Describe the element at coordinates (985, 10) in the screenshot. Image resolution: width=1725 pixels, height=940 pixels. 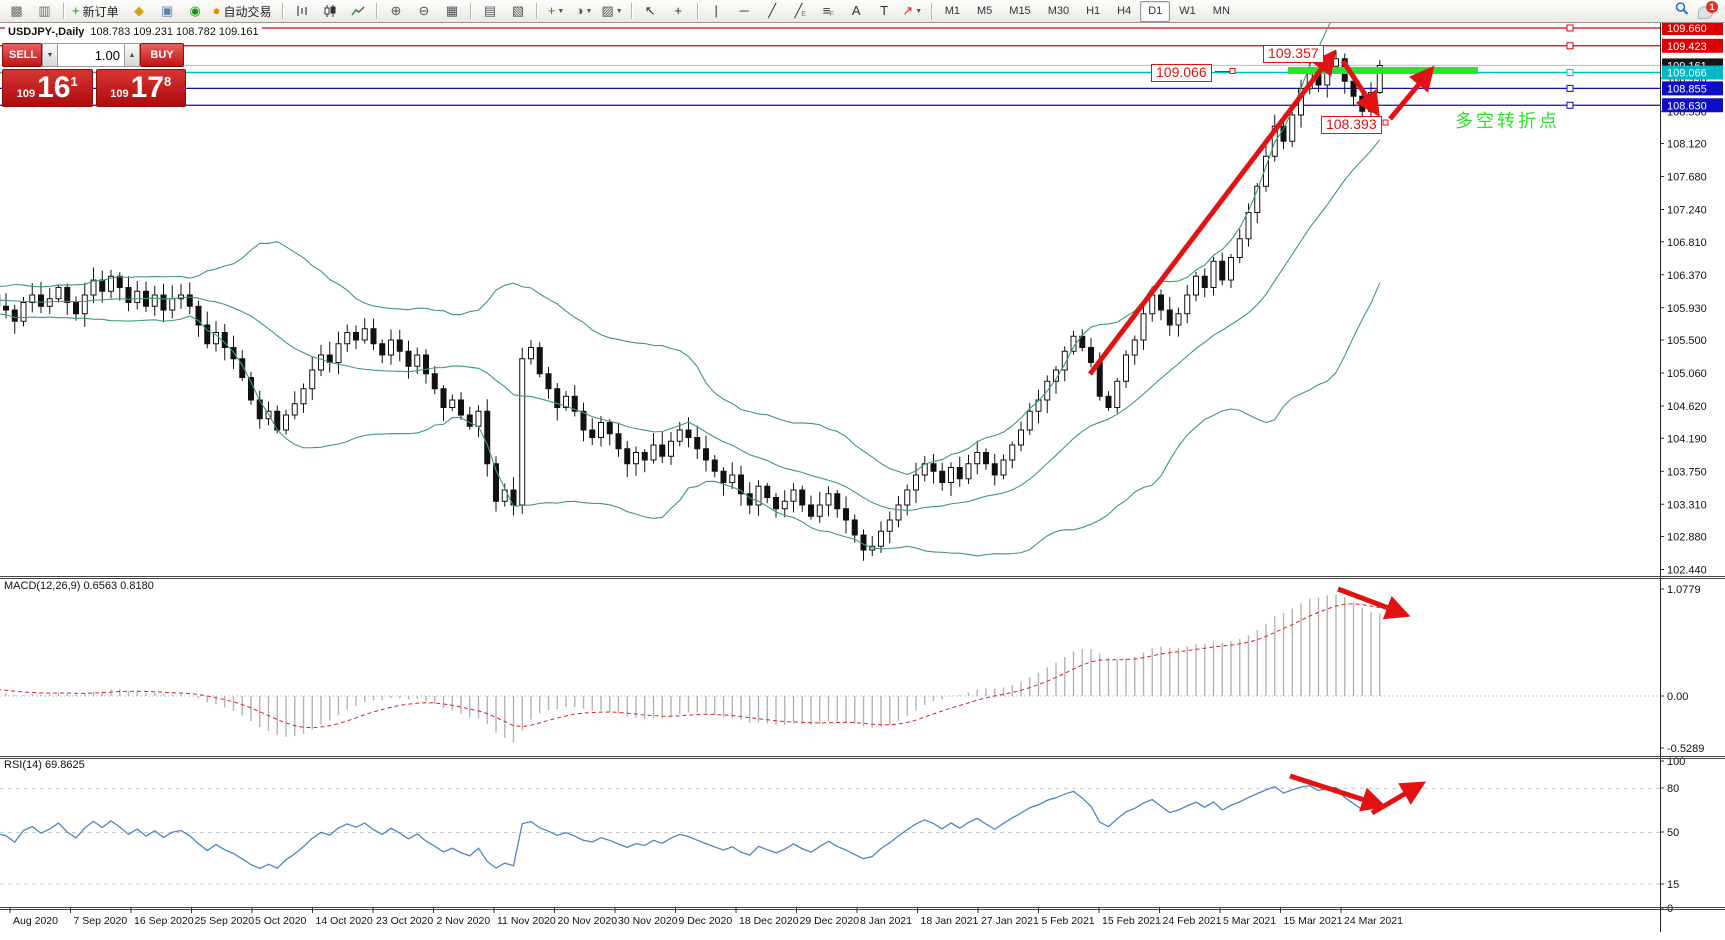
I see `timeframe-button-m5: M5` at that location.